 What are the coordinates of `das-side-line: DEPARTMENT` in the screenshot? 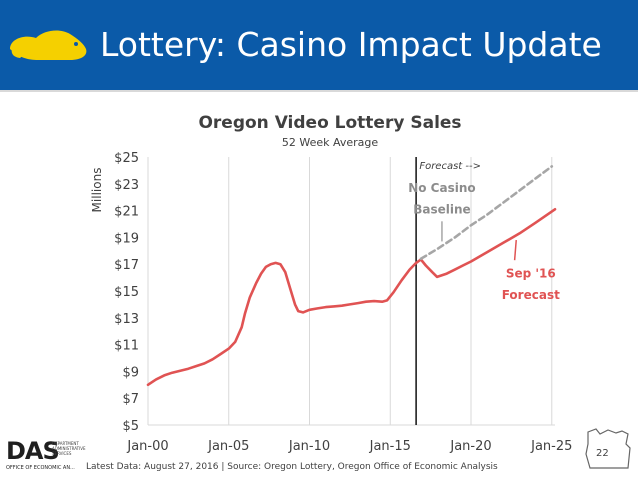 It's located at (65, 443).